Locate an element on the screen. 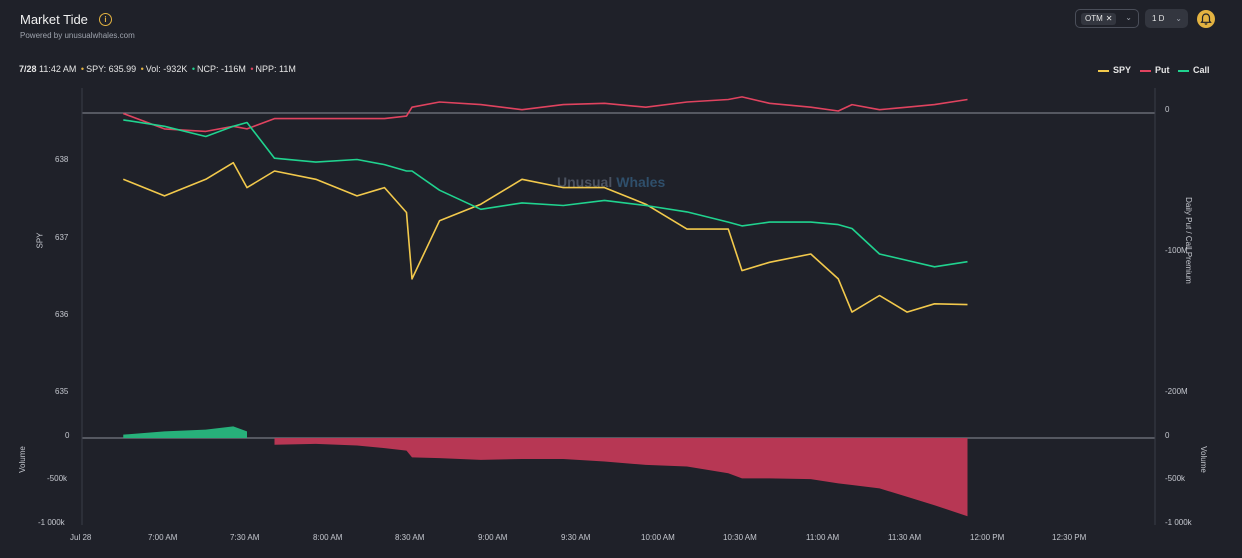 Image resolution: width=1242 pixels, height=558 pixels. time-tick: 11:00 AM is located at coordinates (823, 537).